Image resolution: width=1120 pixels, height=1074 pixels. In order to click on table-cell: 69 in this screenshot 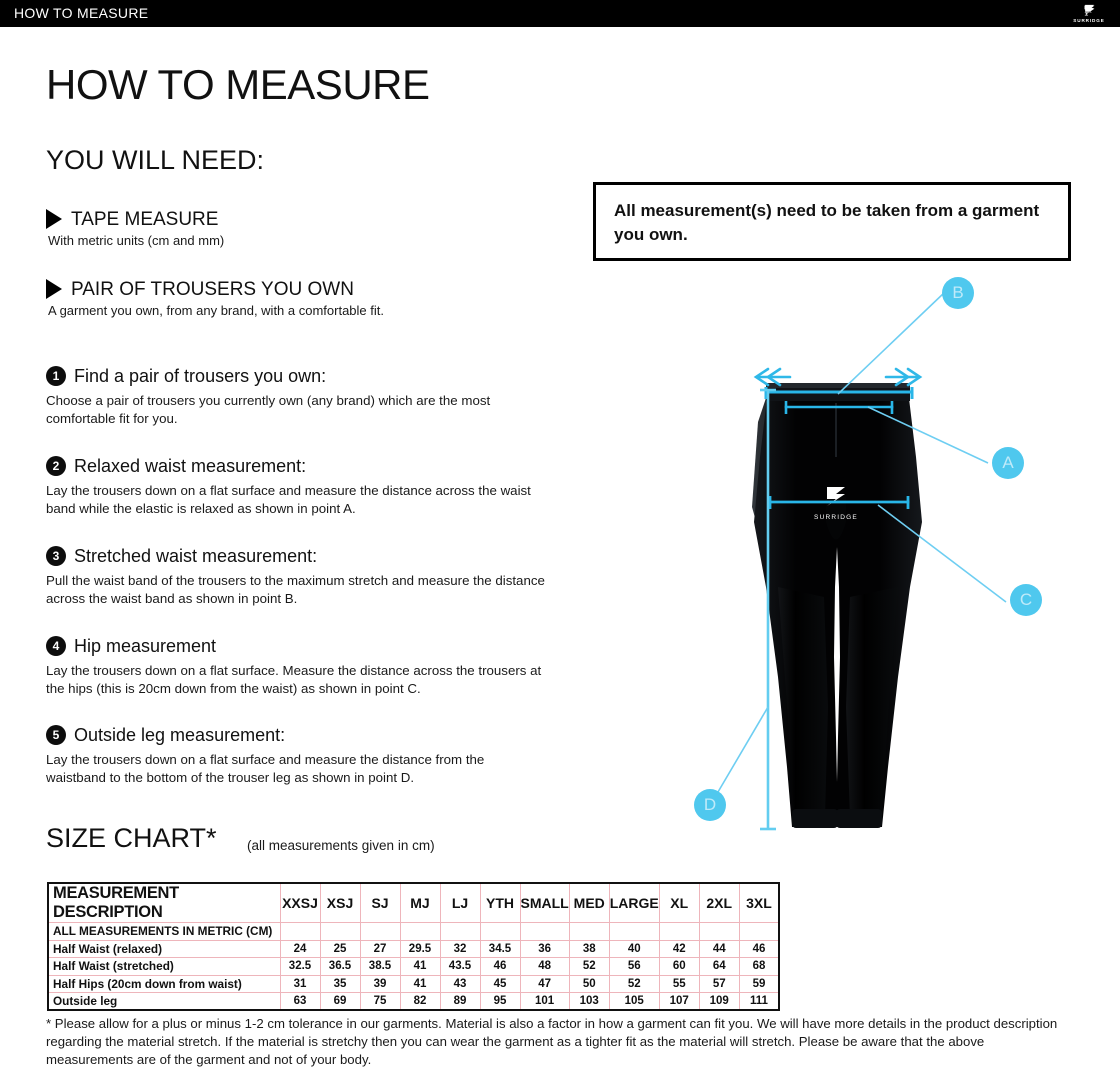, I will do `click(340, 1001)`.